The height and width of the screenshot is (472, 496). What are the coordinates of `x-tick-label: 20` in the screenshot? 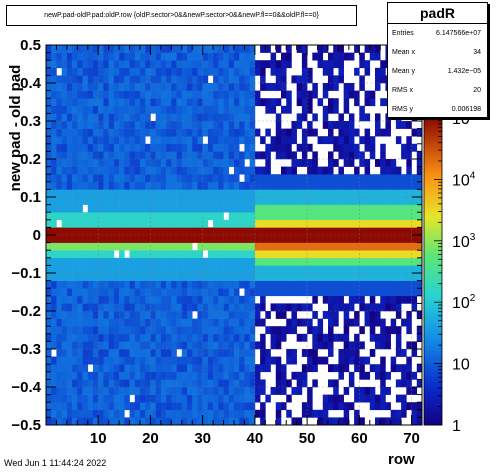 It's located at (150, 438).